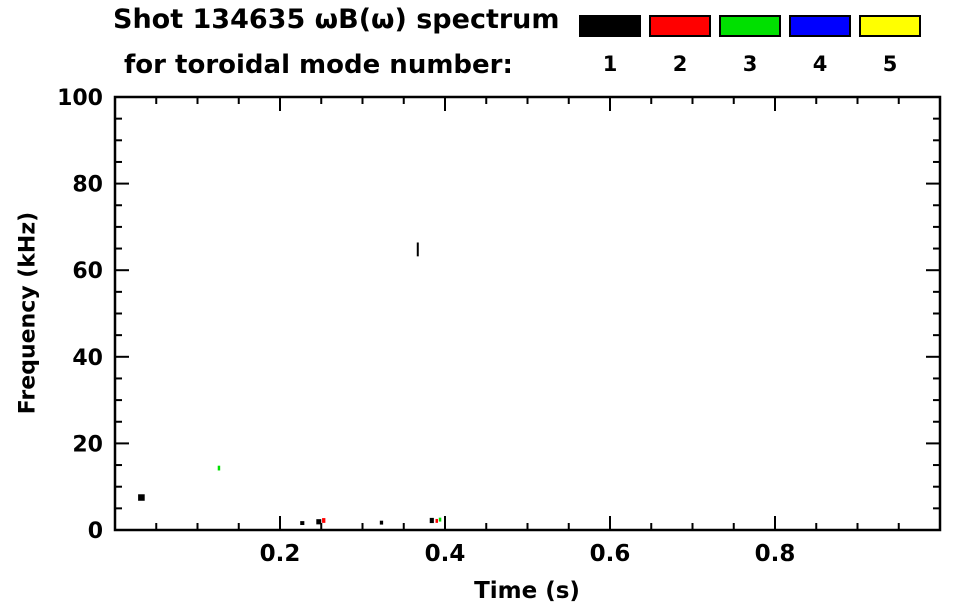 This screenshot has height=615, width=963. Describe the element at coordinates (445, 554) in the screenshot. I see `x-tick-label: 0.4` at that location.